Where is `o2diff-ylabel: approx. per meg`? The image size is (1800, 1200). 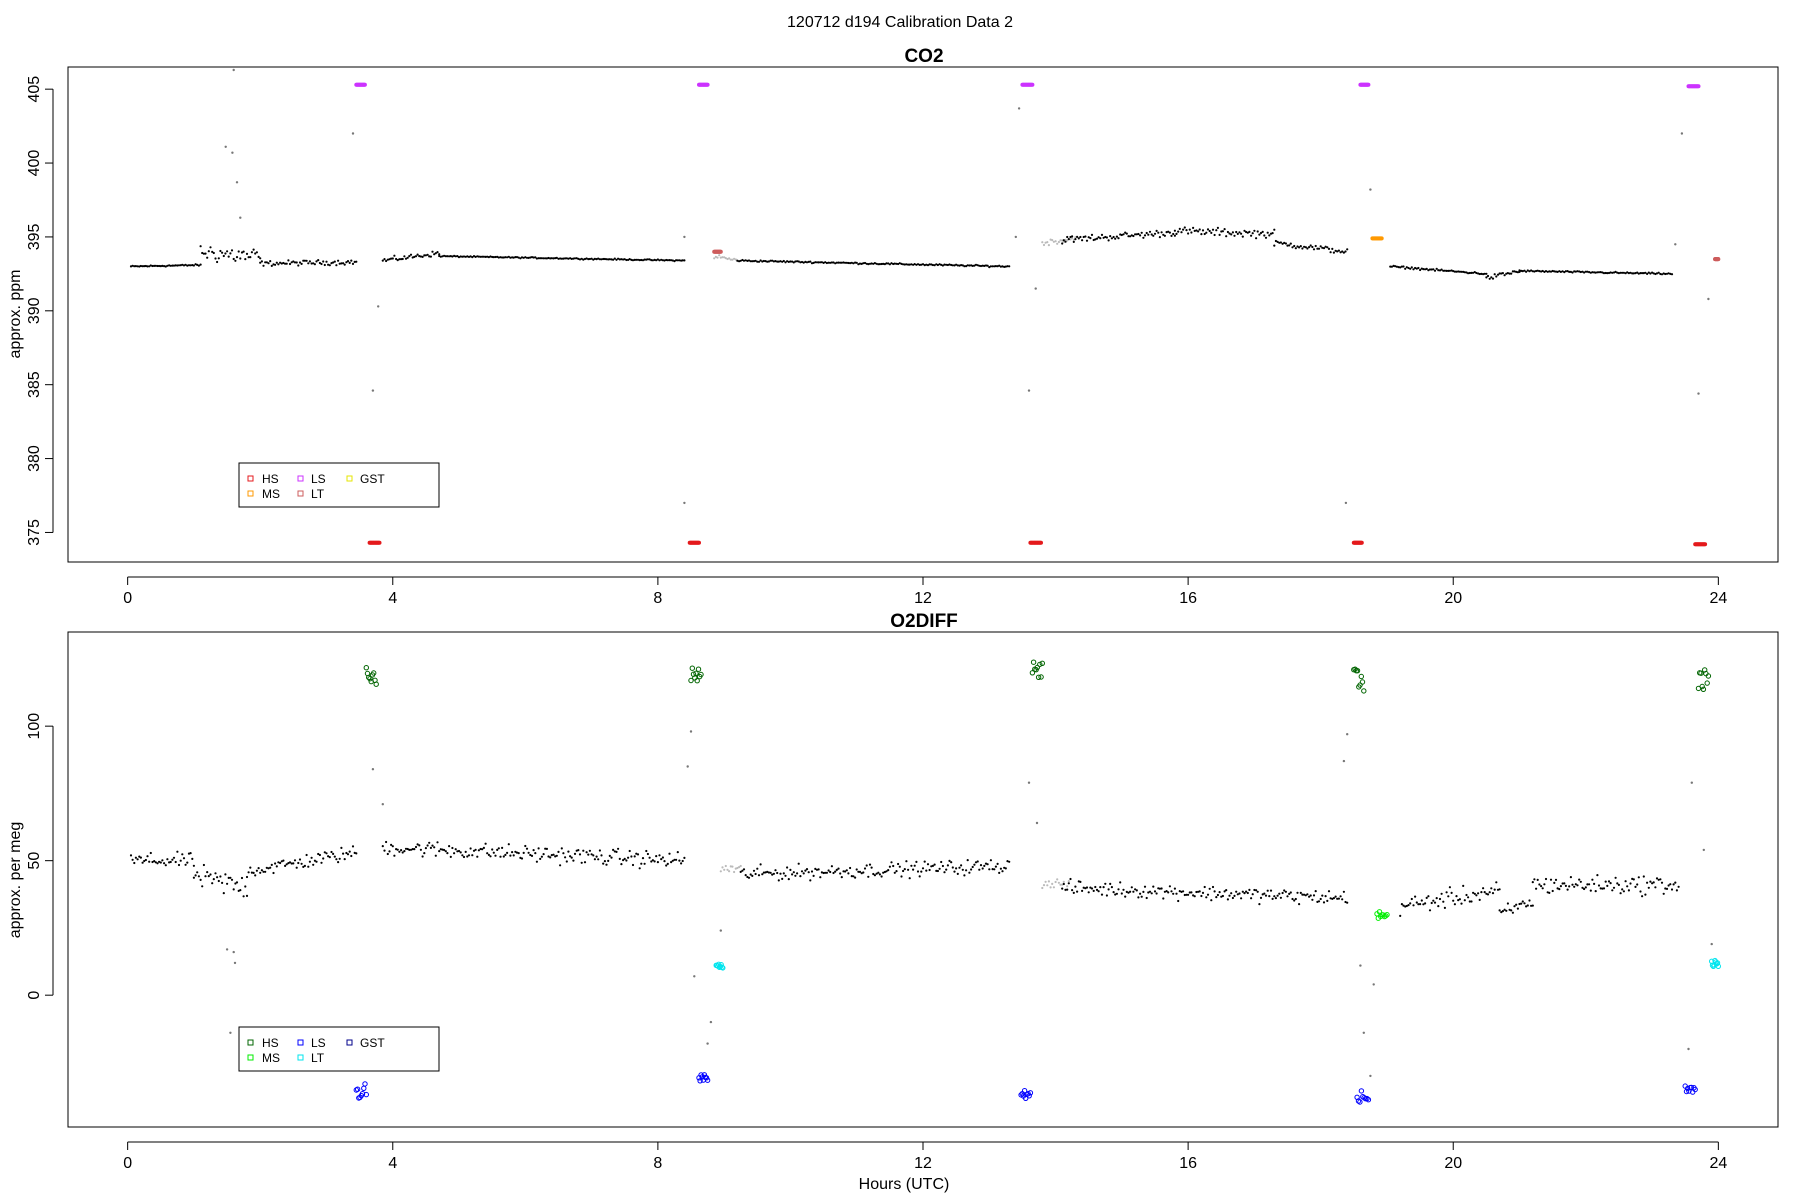
o2diff-ylabel: approx. per meg is located at coordinates (15, 880).